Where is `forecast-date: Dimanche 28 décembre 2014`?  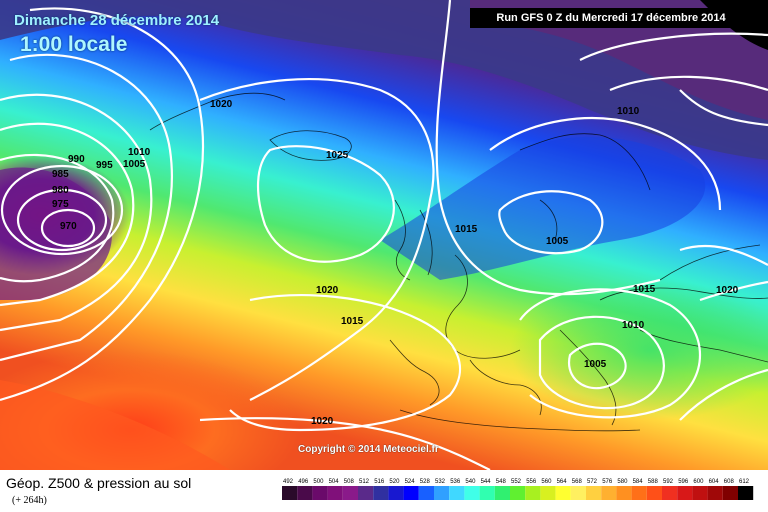 forecast-date: Dimanche 28 décembre 2014 is located at coordinates (117, 20).